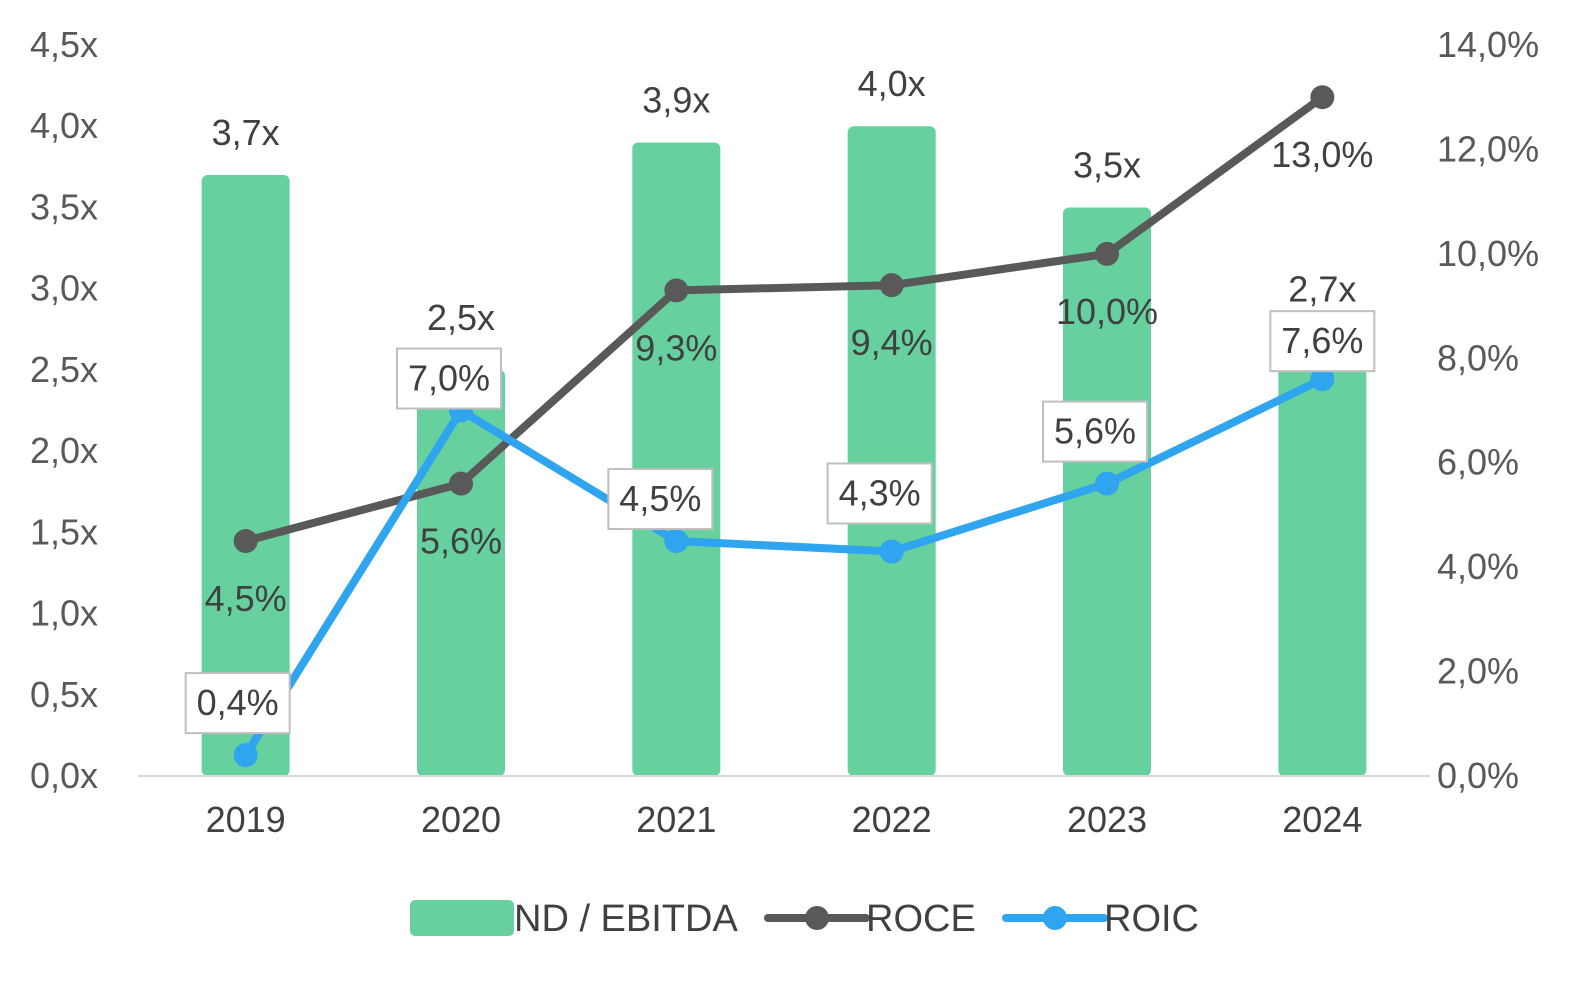 This screenshot has width=1595, height=990. What do you see at coordinates (64, 450) in the screenshot?
I see `y-left-tick-4: 2,0x` at bounding box center [64, 450].